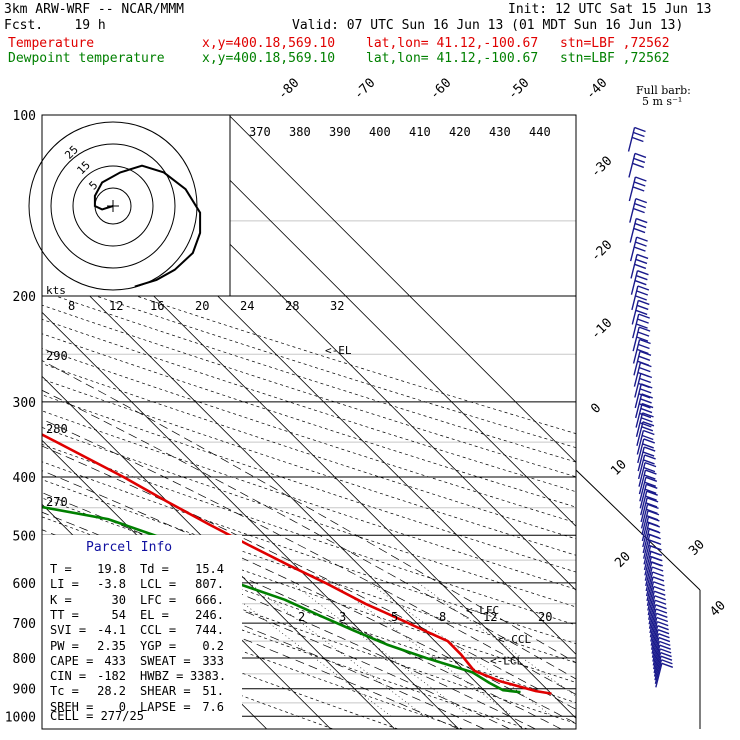 The image size is (740, 740). What do you see at coordinates (118, 599) in the screenshot?
I see `param-value: 30` at bounding box center [118, 599].